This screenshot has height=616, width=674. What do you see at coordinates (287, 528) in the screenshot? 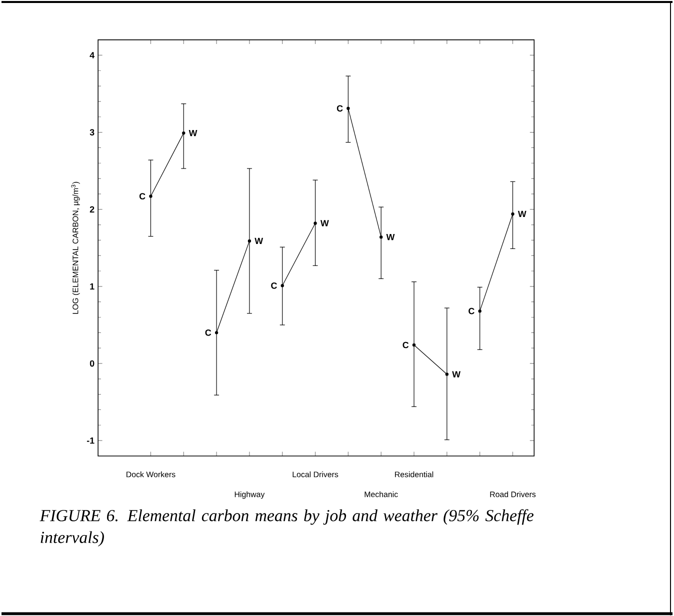
I see `text: FIGURE 6. Elemental carbon means by job and weather (95% Scheffe intervals)` at bounding box center [287, 528].